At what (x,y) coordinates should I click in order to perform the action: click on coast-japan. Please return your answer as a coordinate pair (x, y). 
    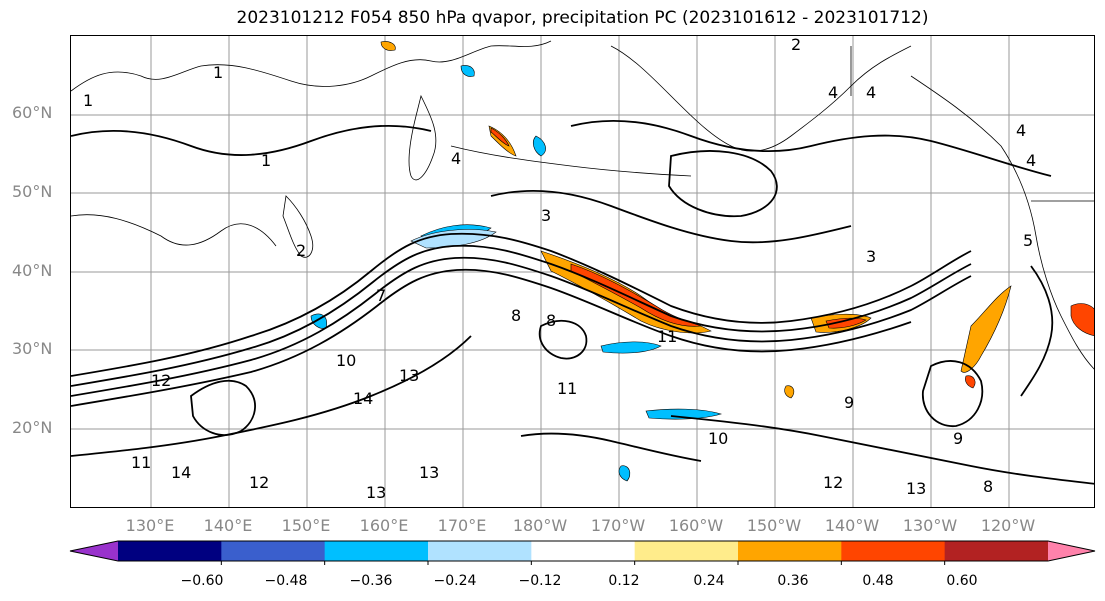
    Looking at the image, I should click on (298, 226).